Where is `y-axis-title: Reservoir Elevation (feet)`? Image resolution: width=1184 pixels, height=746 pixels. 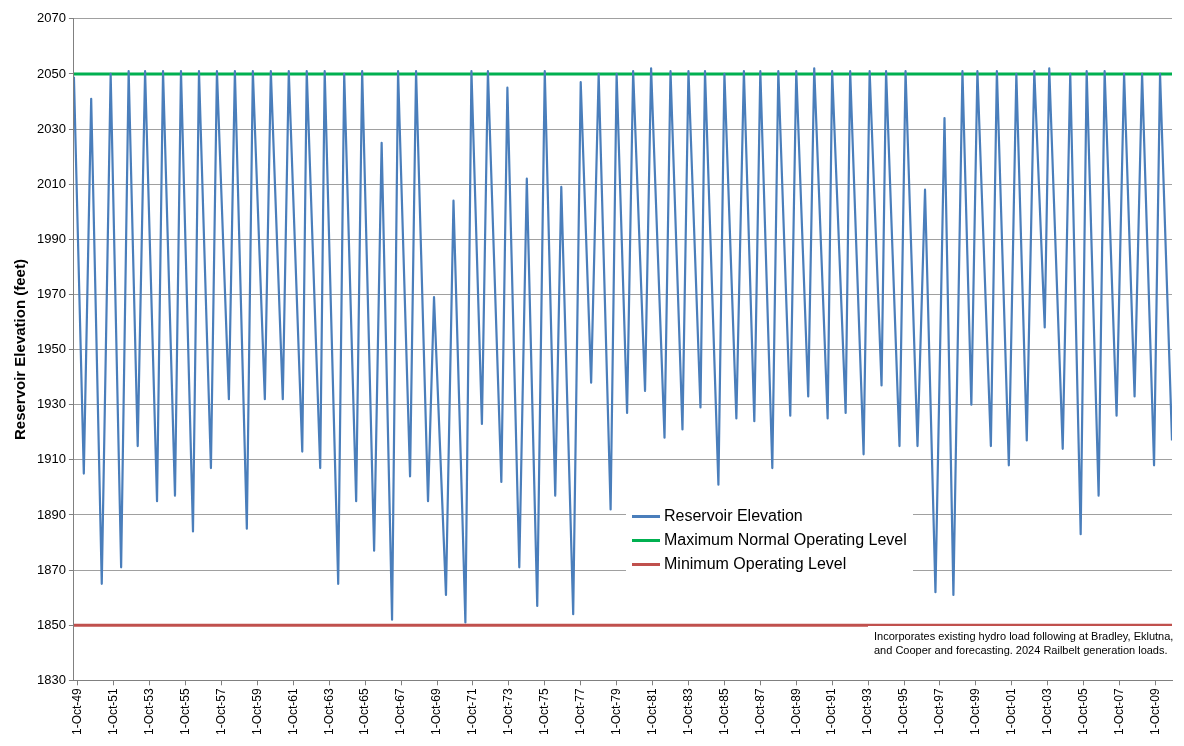
y-axis-title: Reservoir Elevation (feet) is located at coordinates (20, 350).